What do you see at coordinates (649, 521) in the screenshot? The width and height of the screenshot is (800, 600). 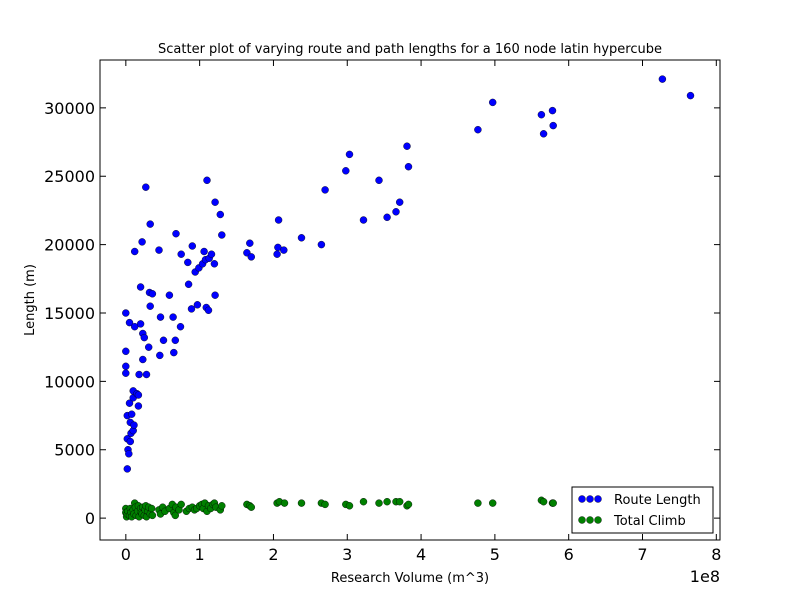 I see `legend-label: Total Climb` at bounding box center [649, 521].